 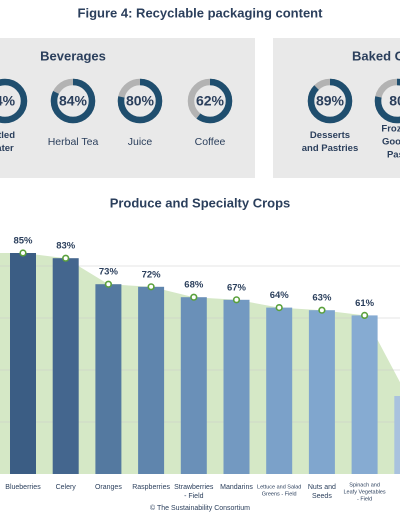 What do you see at coordinates (390, 129) in the screenshot?
I see `donut-name: Frozen` at bounding box center [390, 129].